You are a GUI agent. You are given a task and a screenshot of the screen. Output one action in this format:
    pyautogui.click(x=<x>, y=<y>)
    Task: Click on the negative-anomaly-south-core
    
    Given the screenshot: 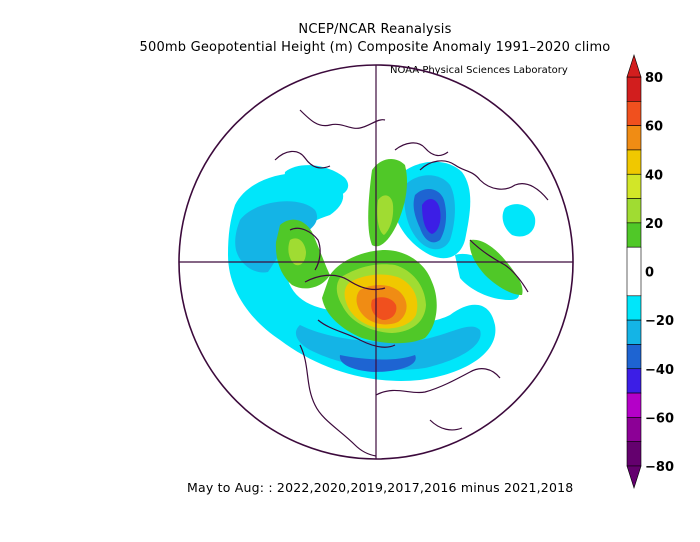 What is the action you would take?
    pyautogui.click(x=377, y=363)
    